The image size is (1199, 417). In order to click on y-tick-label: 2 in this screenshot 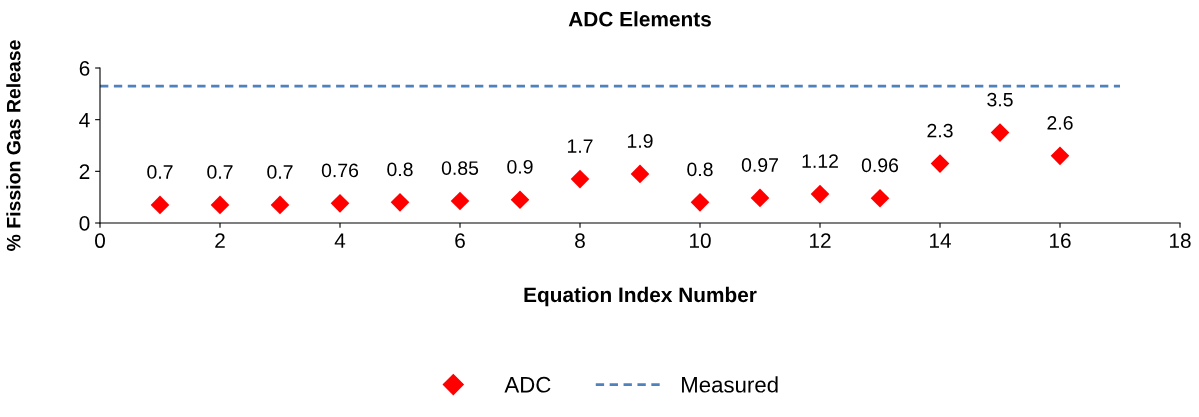, I will do `click(84, 171)`.